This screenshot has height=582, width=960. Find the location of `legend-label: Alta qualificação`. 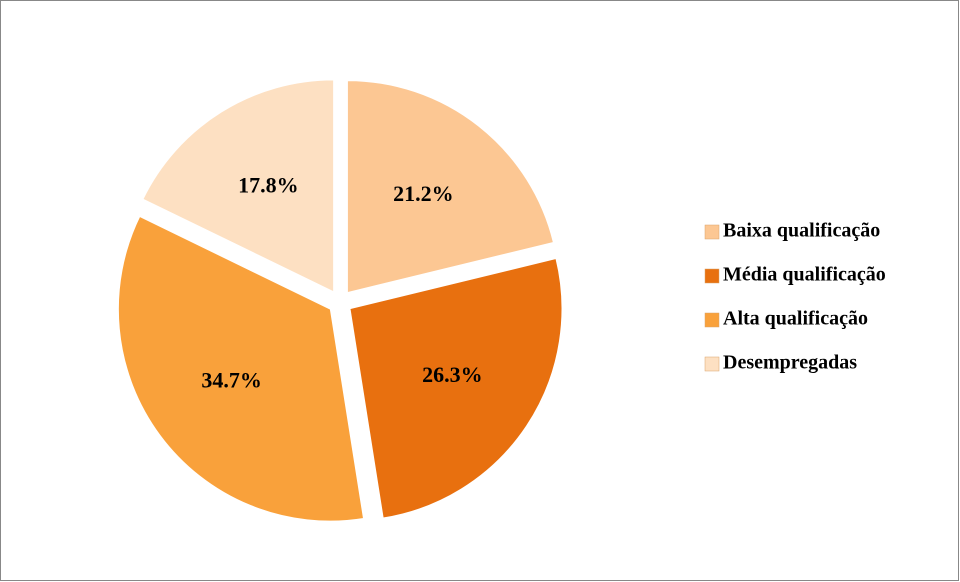

legend-label: Alta qualificação is located at coordinates (795, 319).